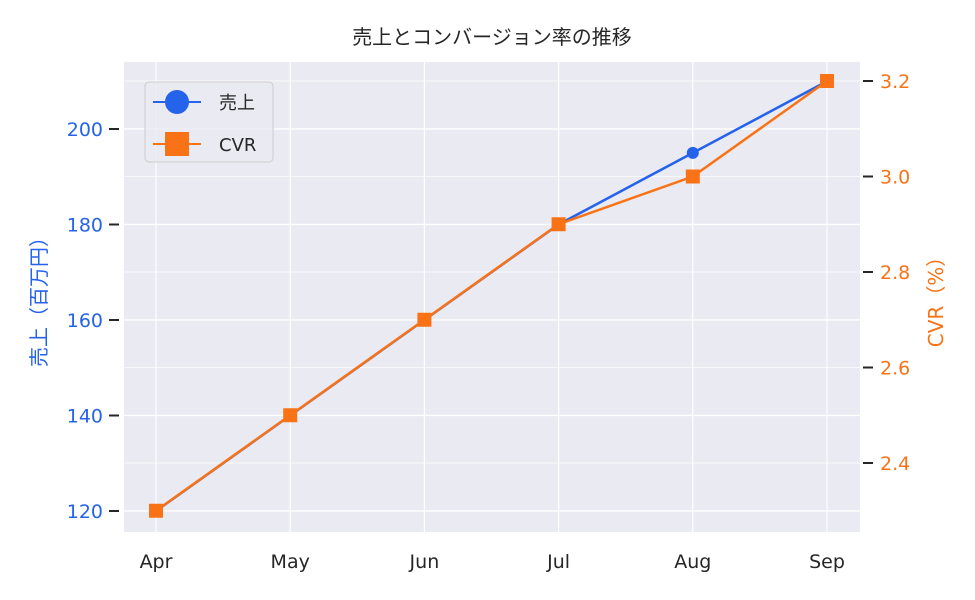 The height and width of the screenshot is (600, 975). Describe the element at coordinates (936, 297) in the screenshot. I see `y-axis-right-label: CVR（%）` at that location.